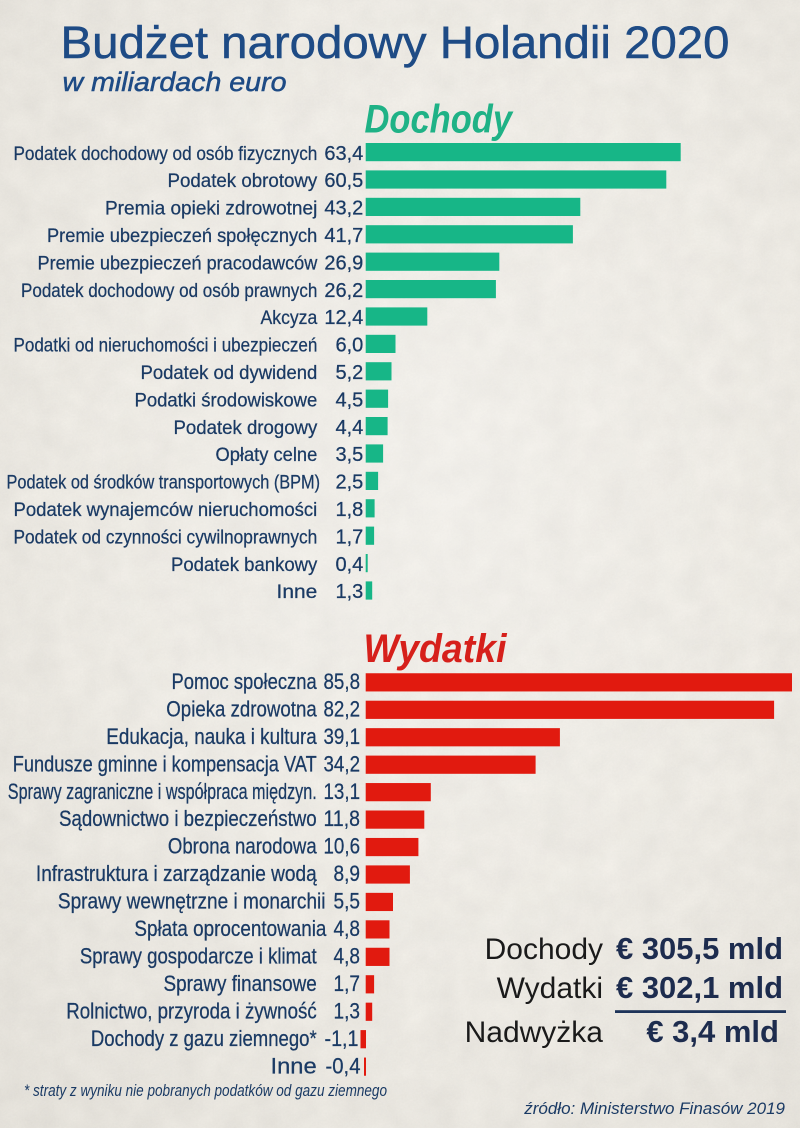  What do you see at coordinates (349, 373) in the screenshot?
I see `svg-text: 5,2` at bounding box center [349, 373].